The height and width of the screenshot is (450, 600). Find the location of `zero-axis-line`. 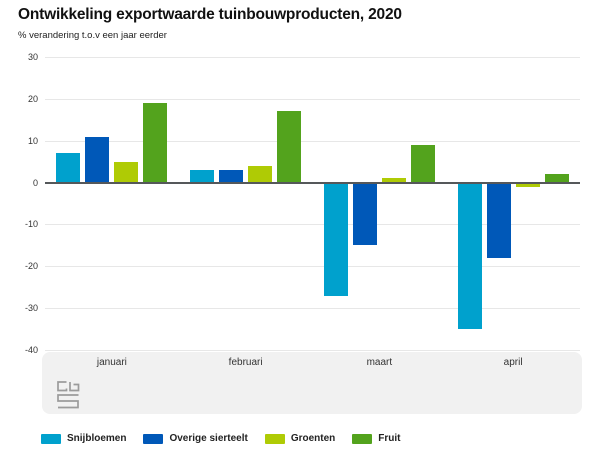

zero-axis-line is located at coordinates (312, 182).